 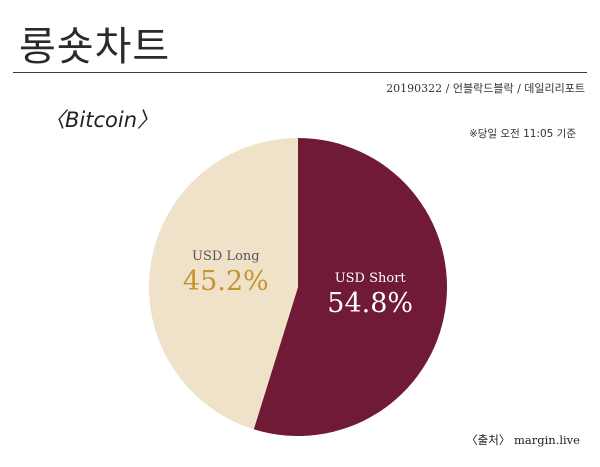 What do you see at coordinates (226, 256) in the screenshot?
I see `slice-label-usd-long: USD Long` at bounding box center [226, 256].